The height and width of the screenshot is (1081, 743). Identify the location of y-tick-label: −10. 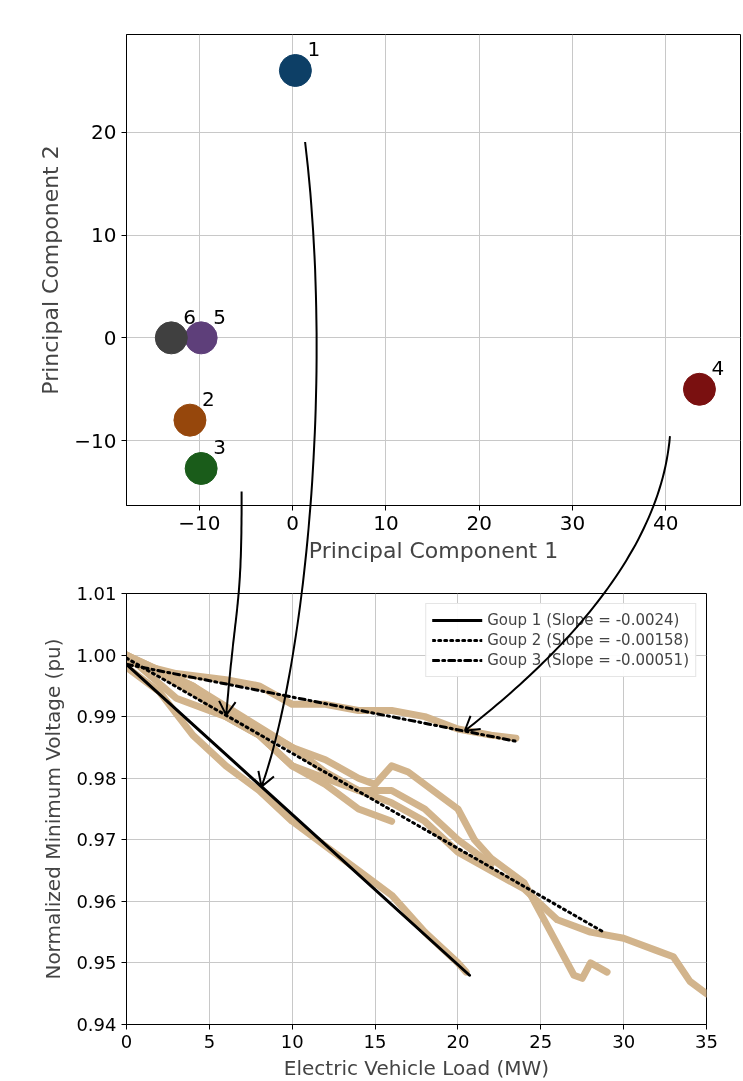
(95, 440).